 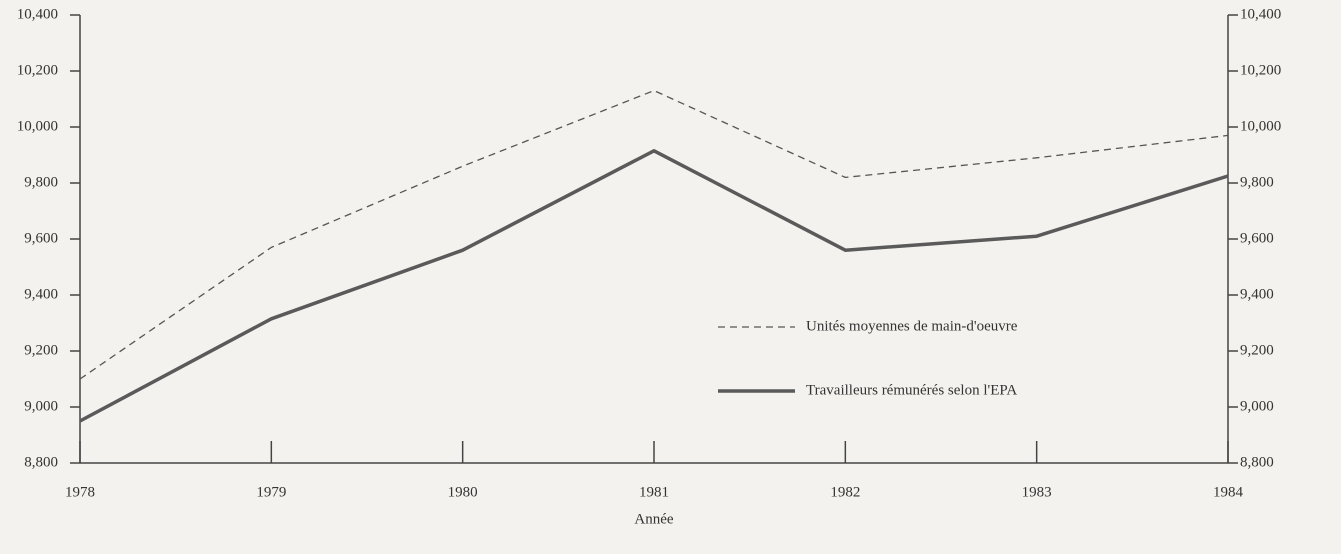 What do you see at coordinates (1037, 492) in the screenshot?
I see `x-tick-label: 1983` at bounding box center [1037, 492].